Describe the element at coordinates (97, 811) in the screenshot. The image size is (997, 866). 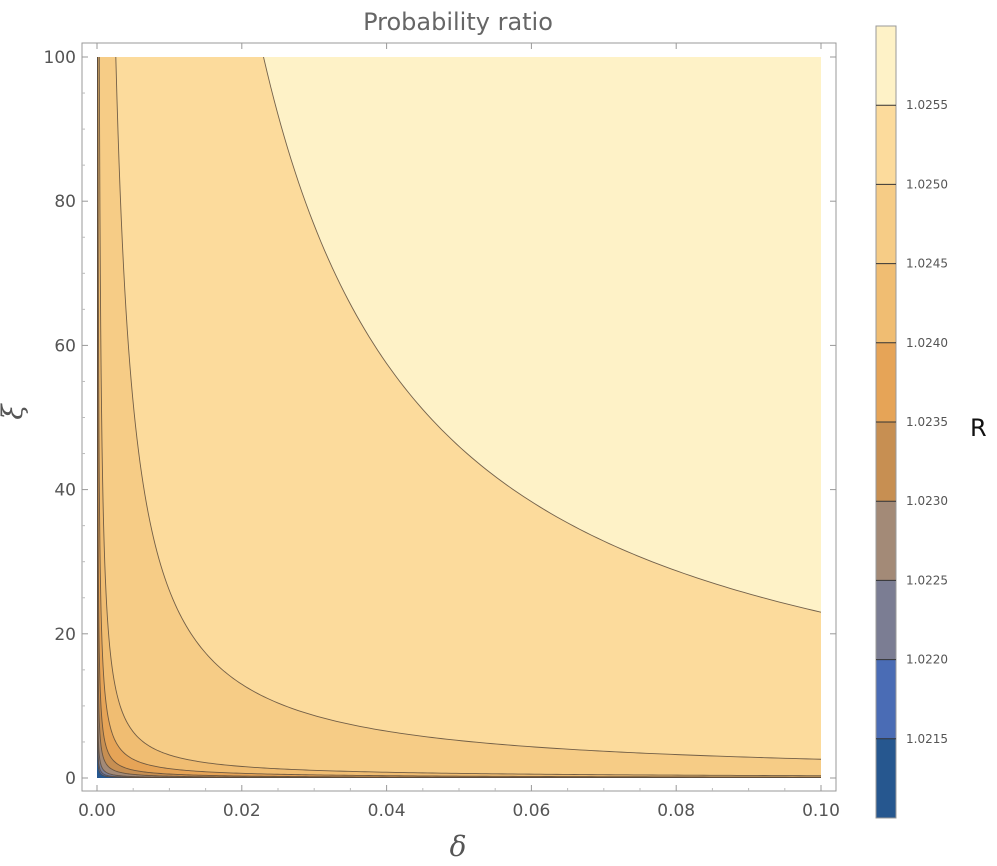
I see `x-tick-label: 0.00` at that location.